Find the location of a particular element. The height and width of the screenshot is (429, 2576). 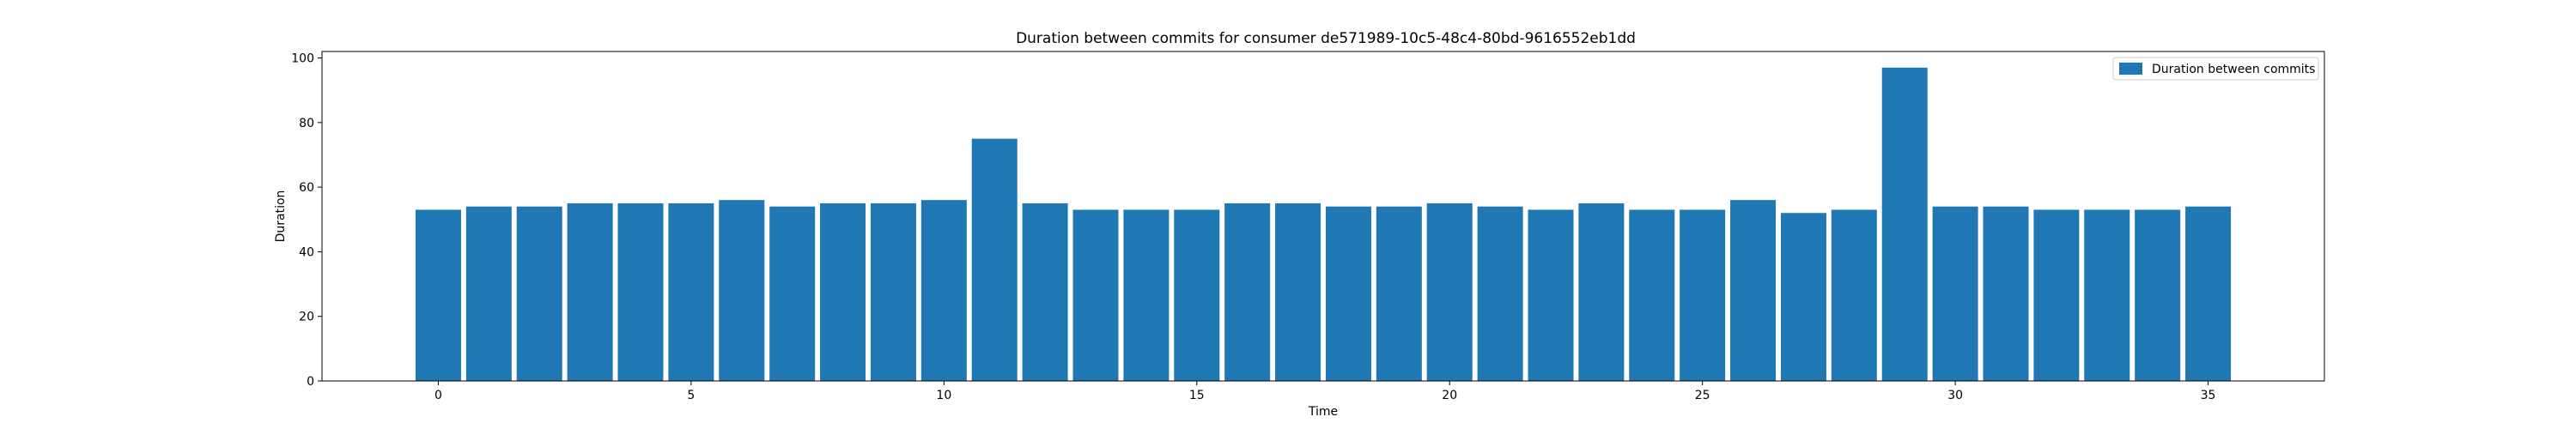

x-tick-label: 20 is located at coordinates (1449, 395).